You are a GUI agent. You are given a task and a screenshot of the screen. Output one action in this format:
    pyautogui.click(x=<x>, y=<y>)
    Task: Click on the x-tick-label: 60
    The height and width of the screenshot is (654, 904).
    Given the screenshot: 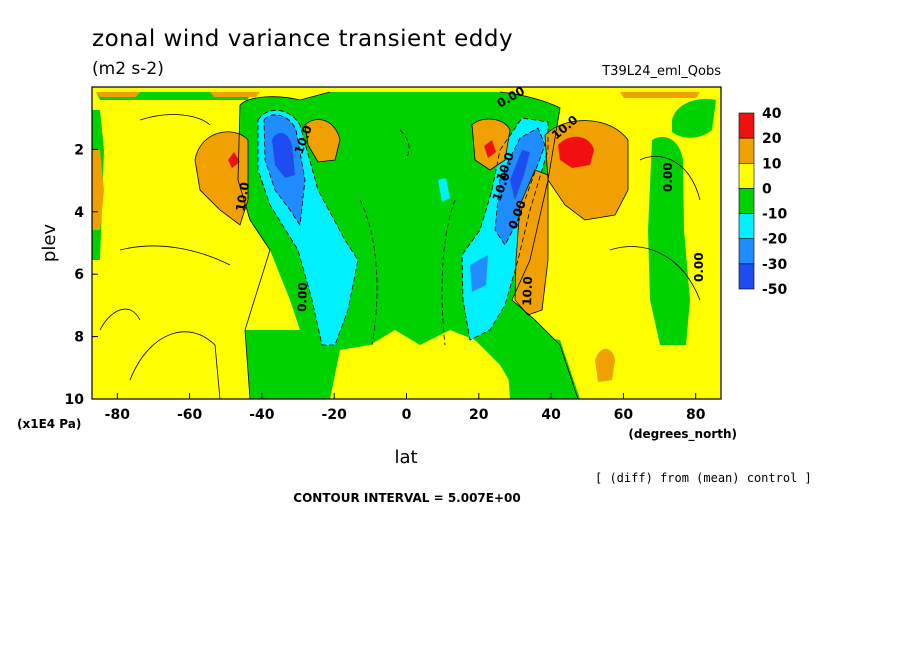 What is the action you would take?
    pyautogui.click(x=624, y=415)
    